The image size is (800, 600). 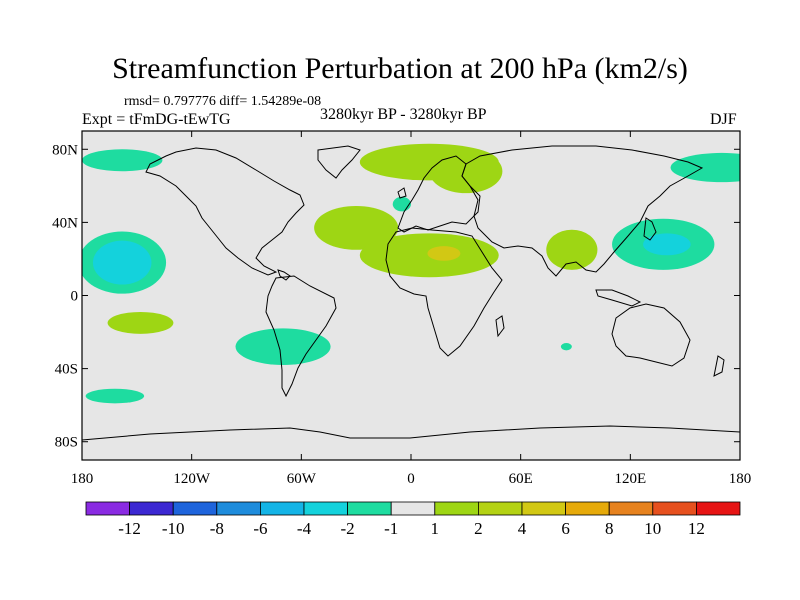 I want to click on lat-tick-label: 0, so click(x=75, y=297).